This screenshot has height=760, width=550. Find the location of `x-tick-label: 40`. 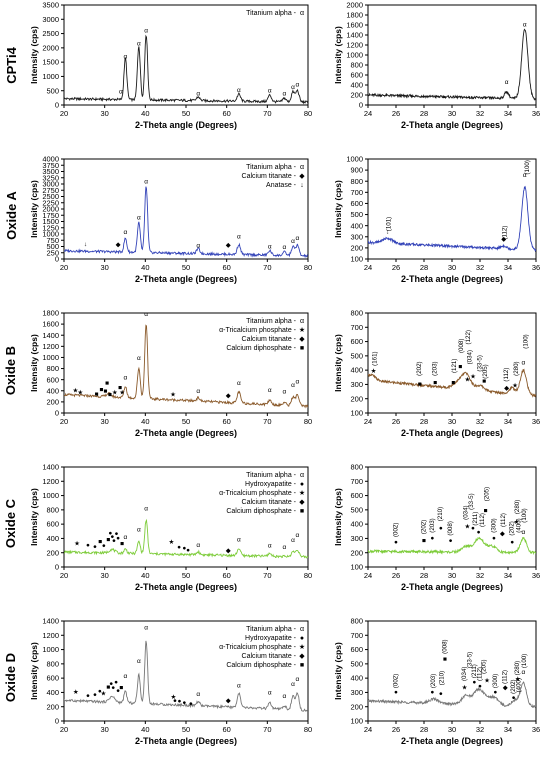

x-tick-label: 40 is located at coordinates (145, 575).